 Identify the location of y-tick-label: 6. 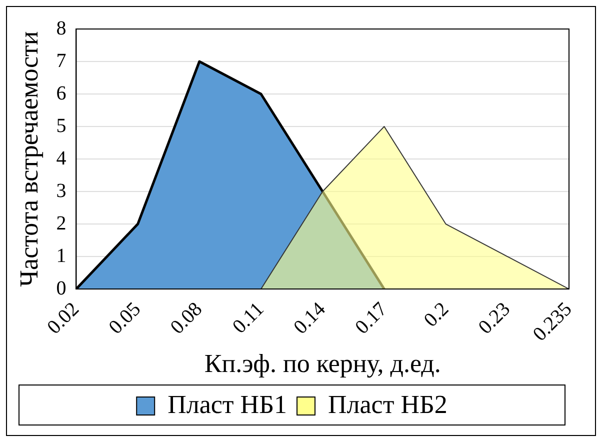
(61, 93).